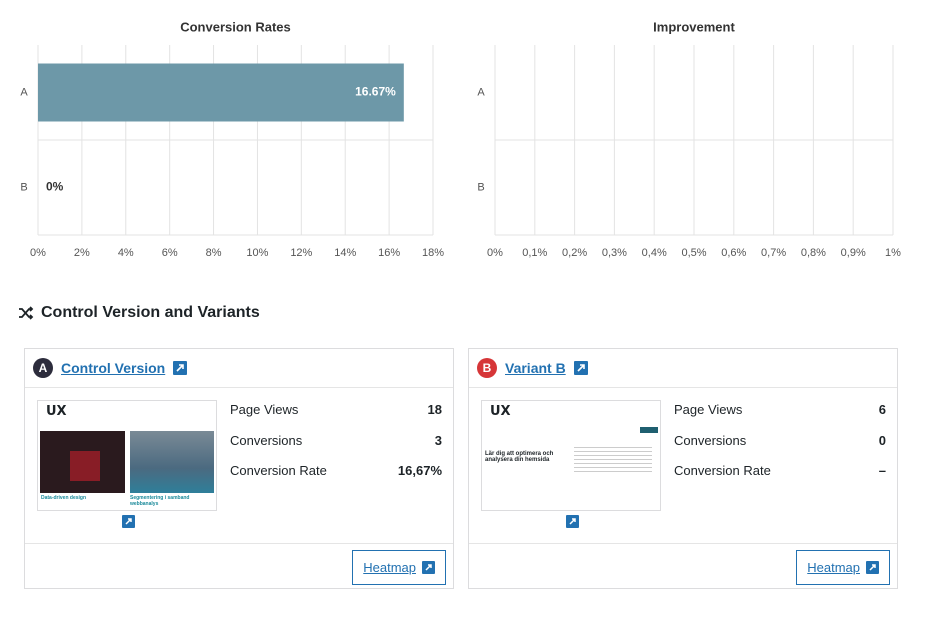 Image resolution: width=942 pixels, height=628 pixels. Describe the element at coordinates (649, 430) in the screenshot. I see `thumb-button` at that location.